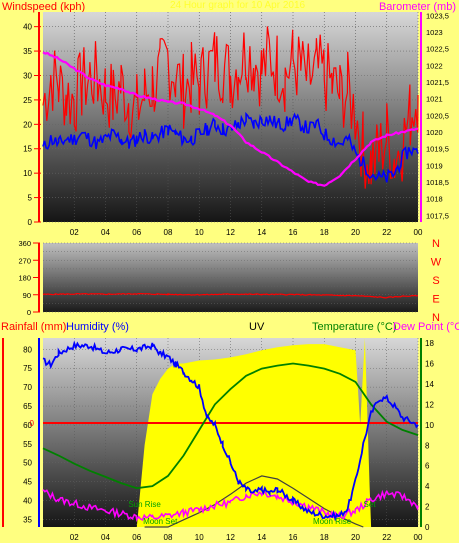 The image size is (459, 543). What do you see at coordinates (105, 232) in the screenshot?
I see `top-x-tick-label: 04` at bounding box center [105, 232].